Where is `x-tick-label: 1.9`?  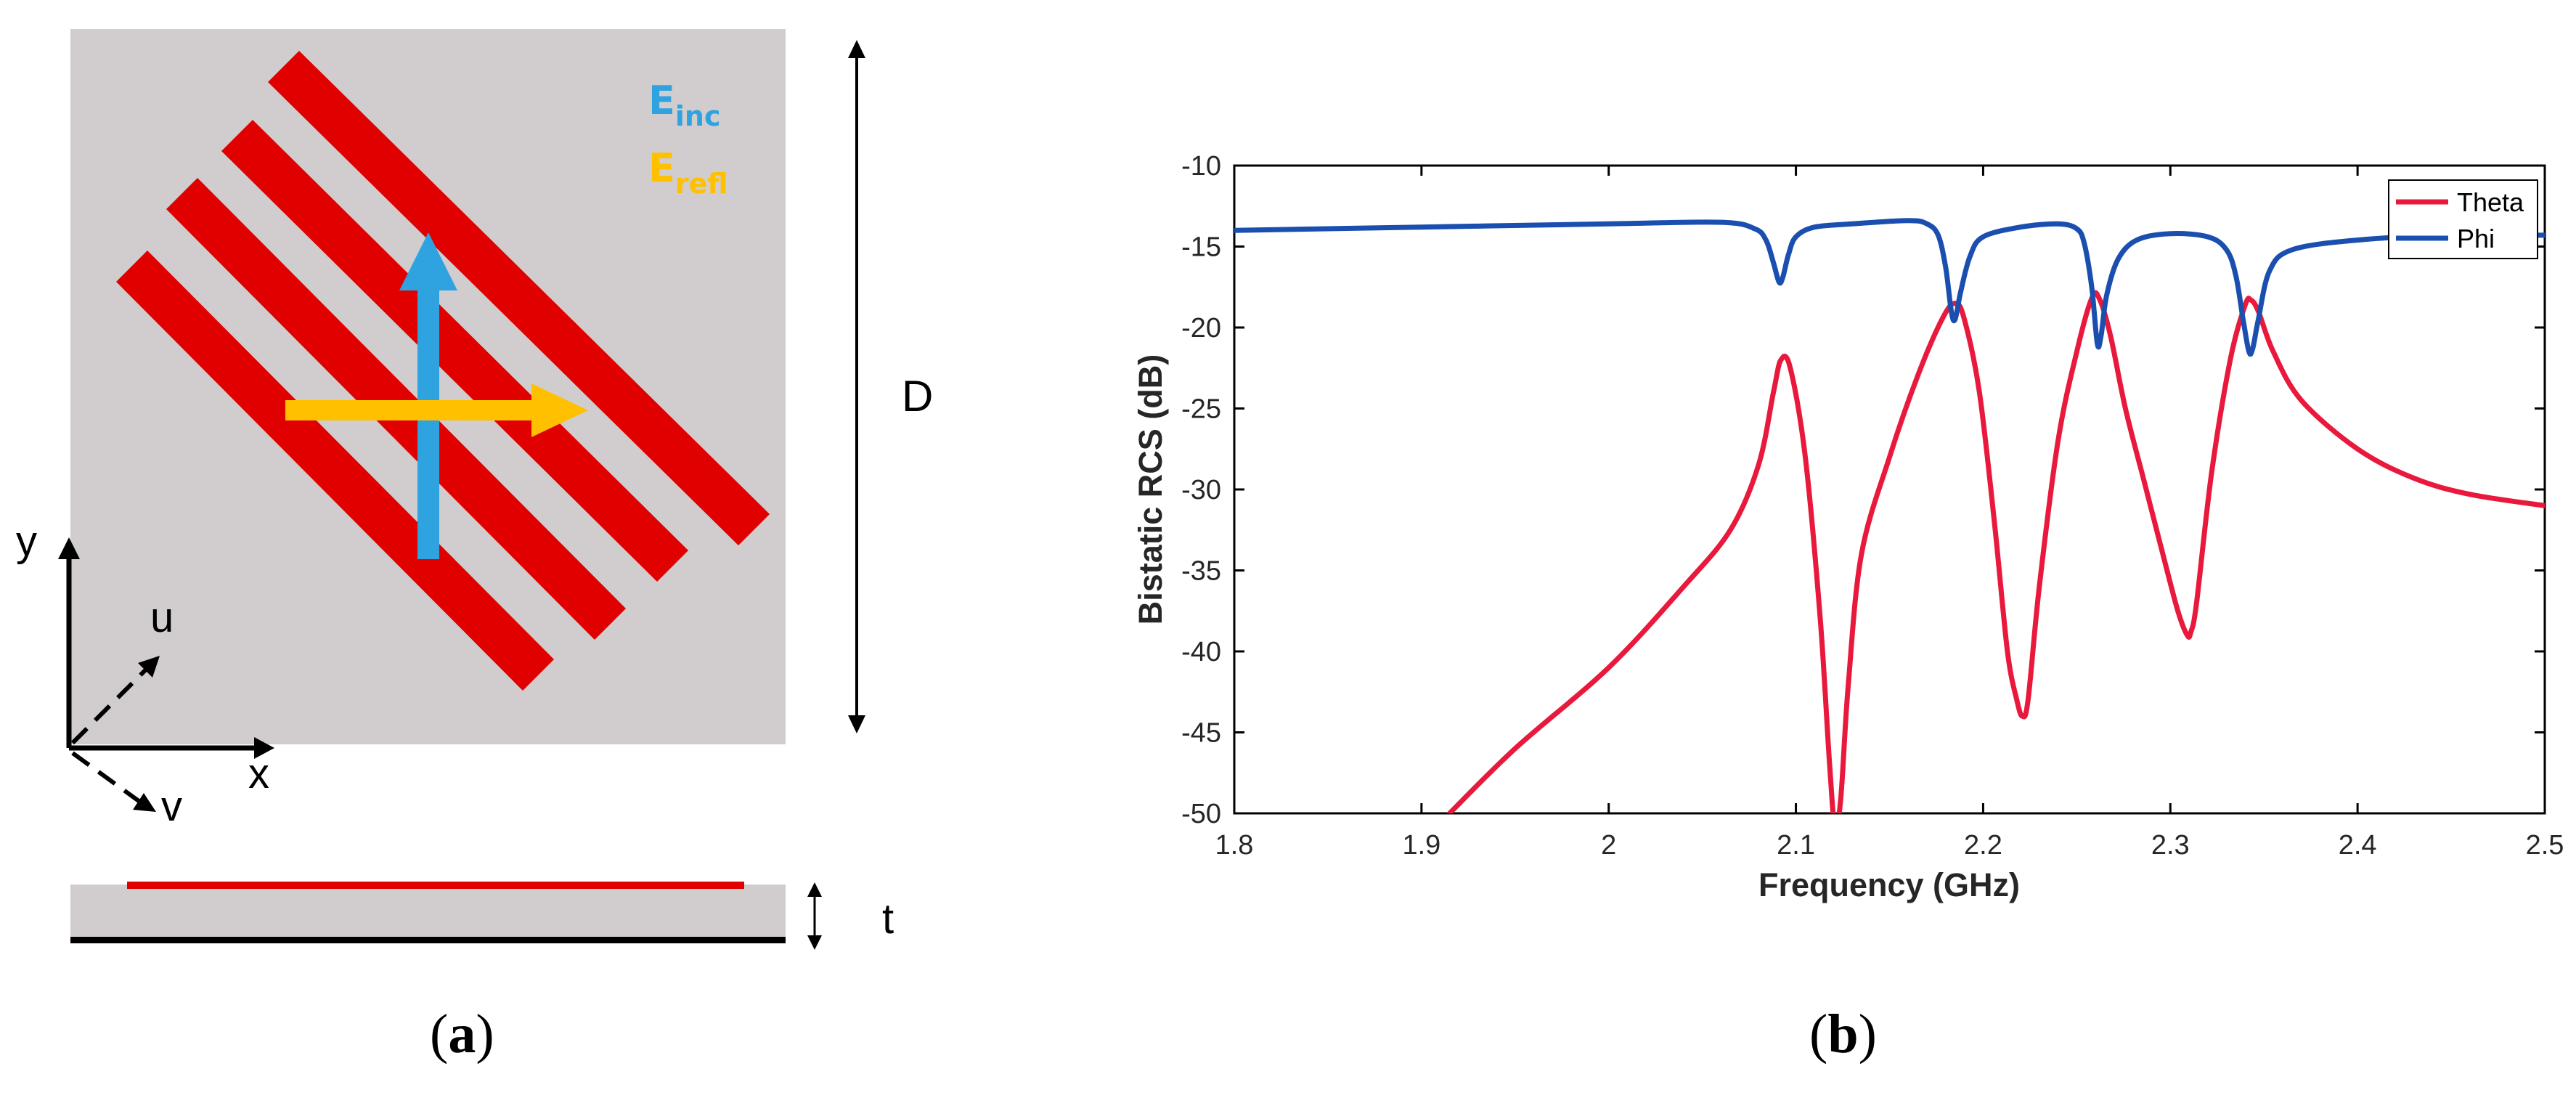
x-tick-label: 1.9 is located at coordinates (1421, 845).